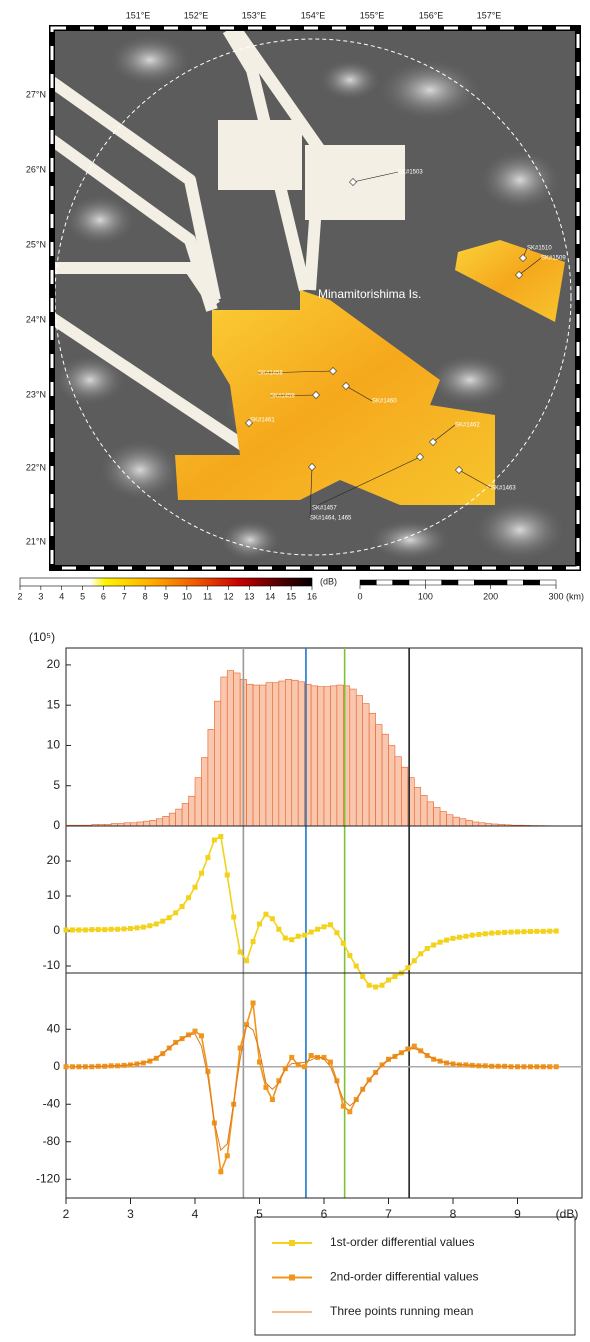  Describe the element at coordinates (369, 294) in the screenshot. I see `place-label: Minamitorishima Is.` at that location.